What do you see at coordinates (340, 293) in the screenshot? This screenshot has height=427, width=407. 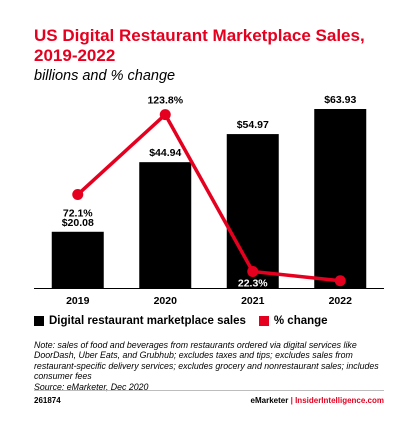 I see `line-label-2022: 16.3%` at bounding box center [340, 293].